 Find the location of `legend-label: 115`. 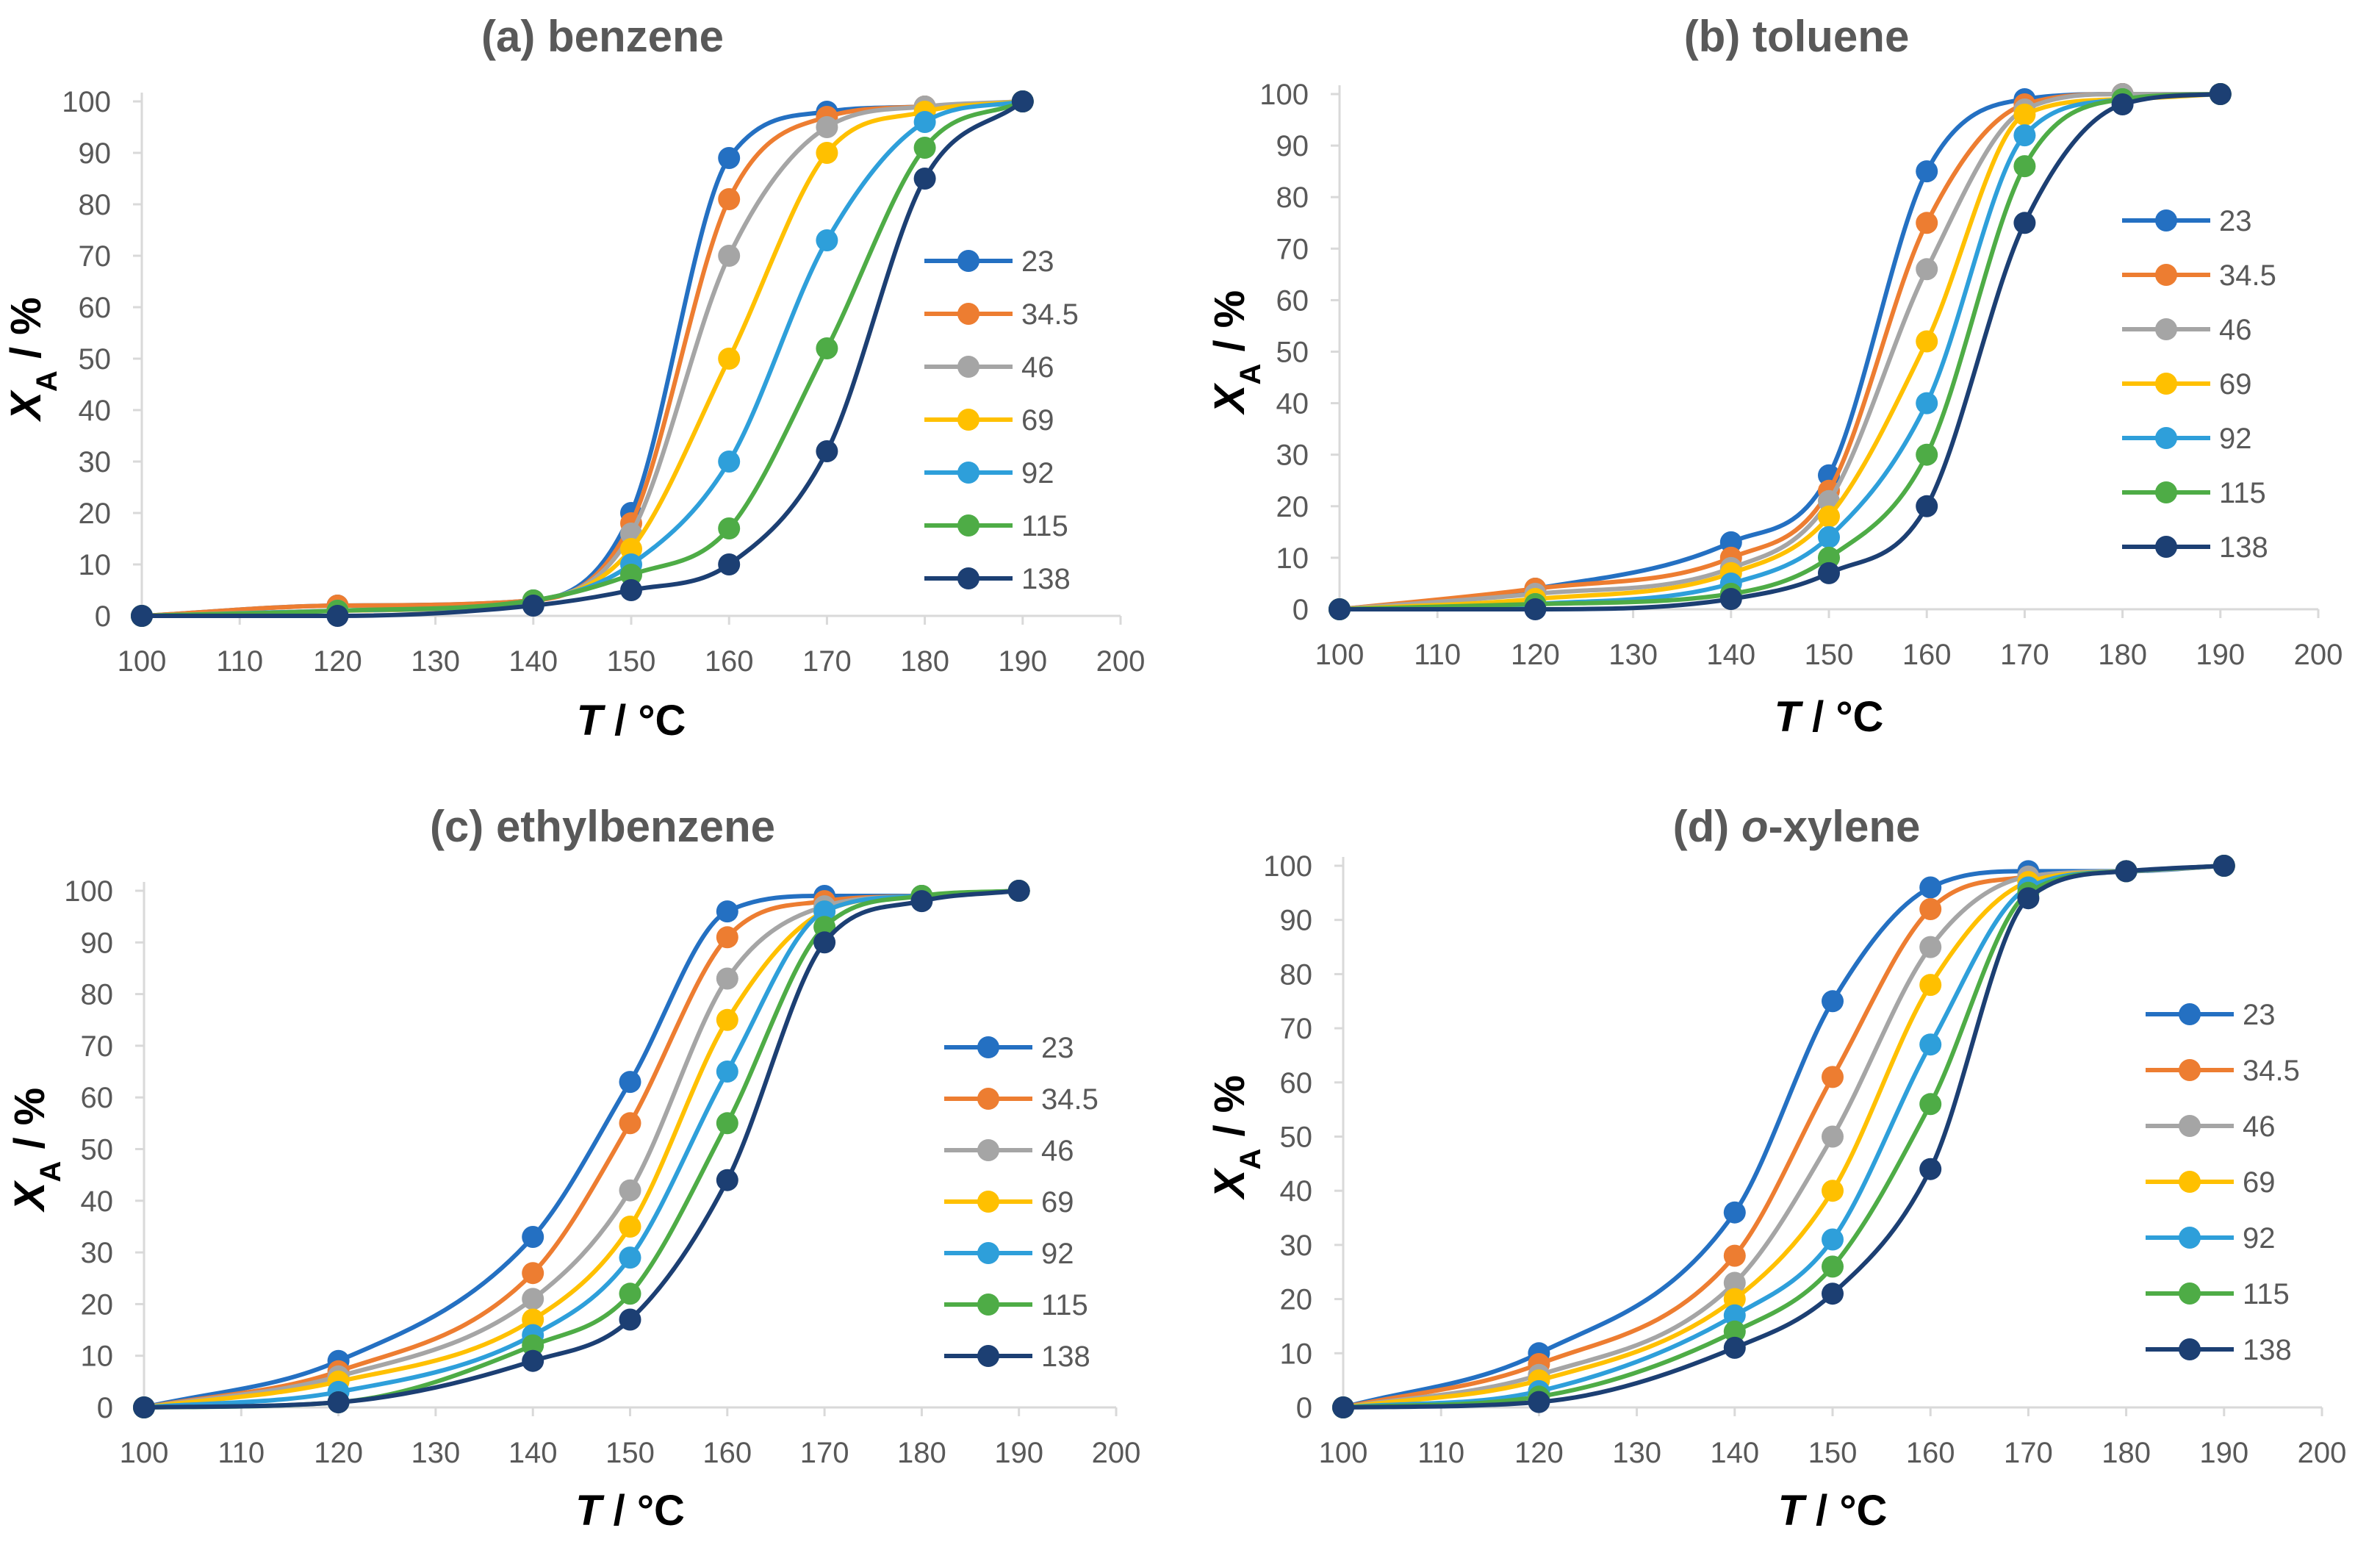

legend-label: 115 is located at coordinates (1064, 1305).